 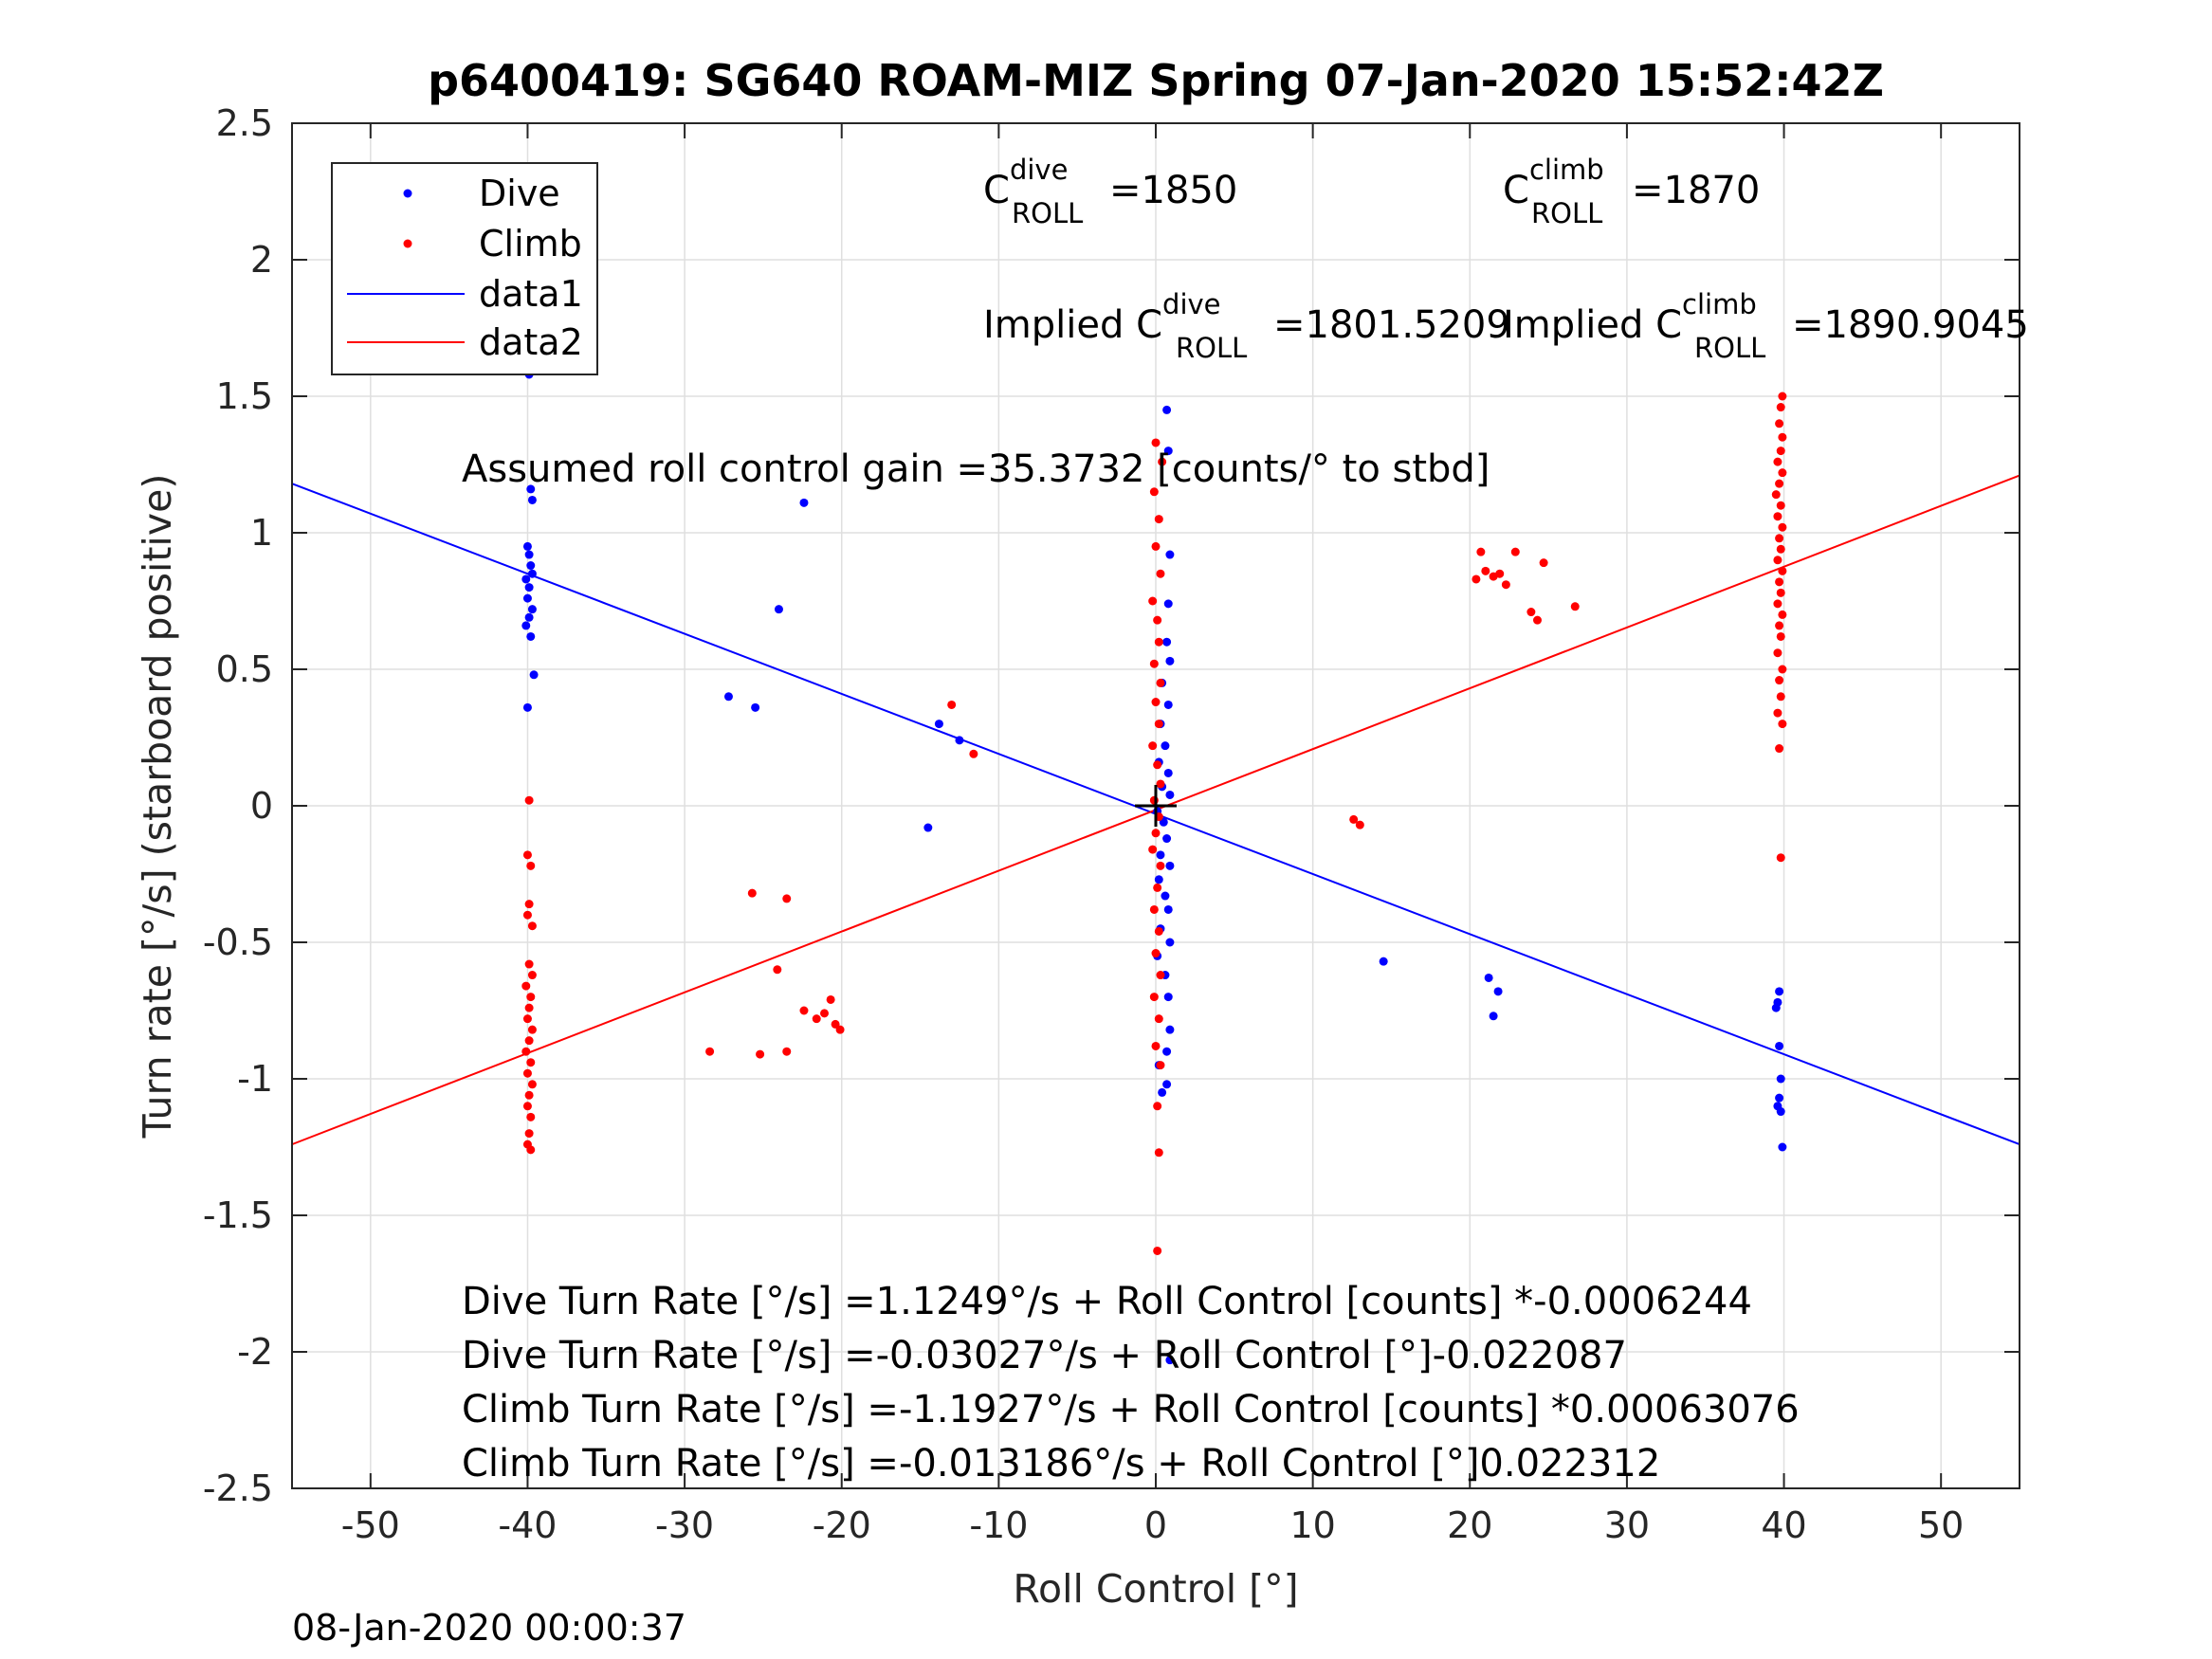 I want to click on legend-data2-label: data2, so click(x=531, y=342).